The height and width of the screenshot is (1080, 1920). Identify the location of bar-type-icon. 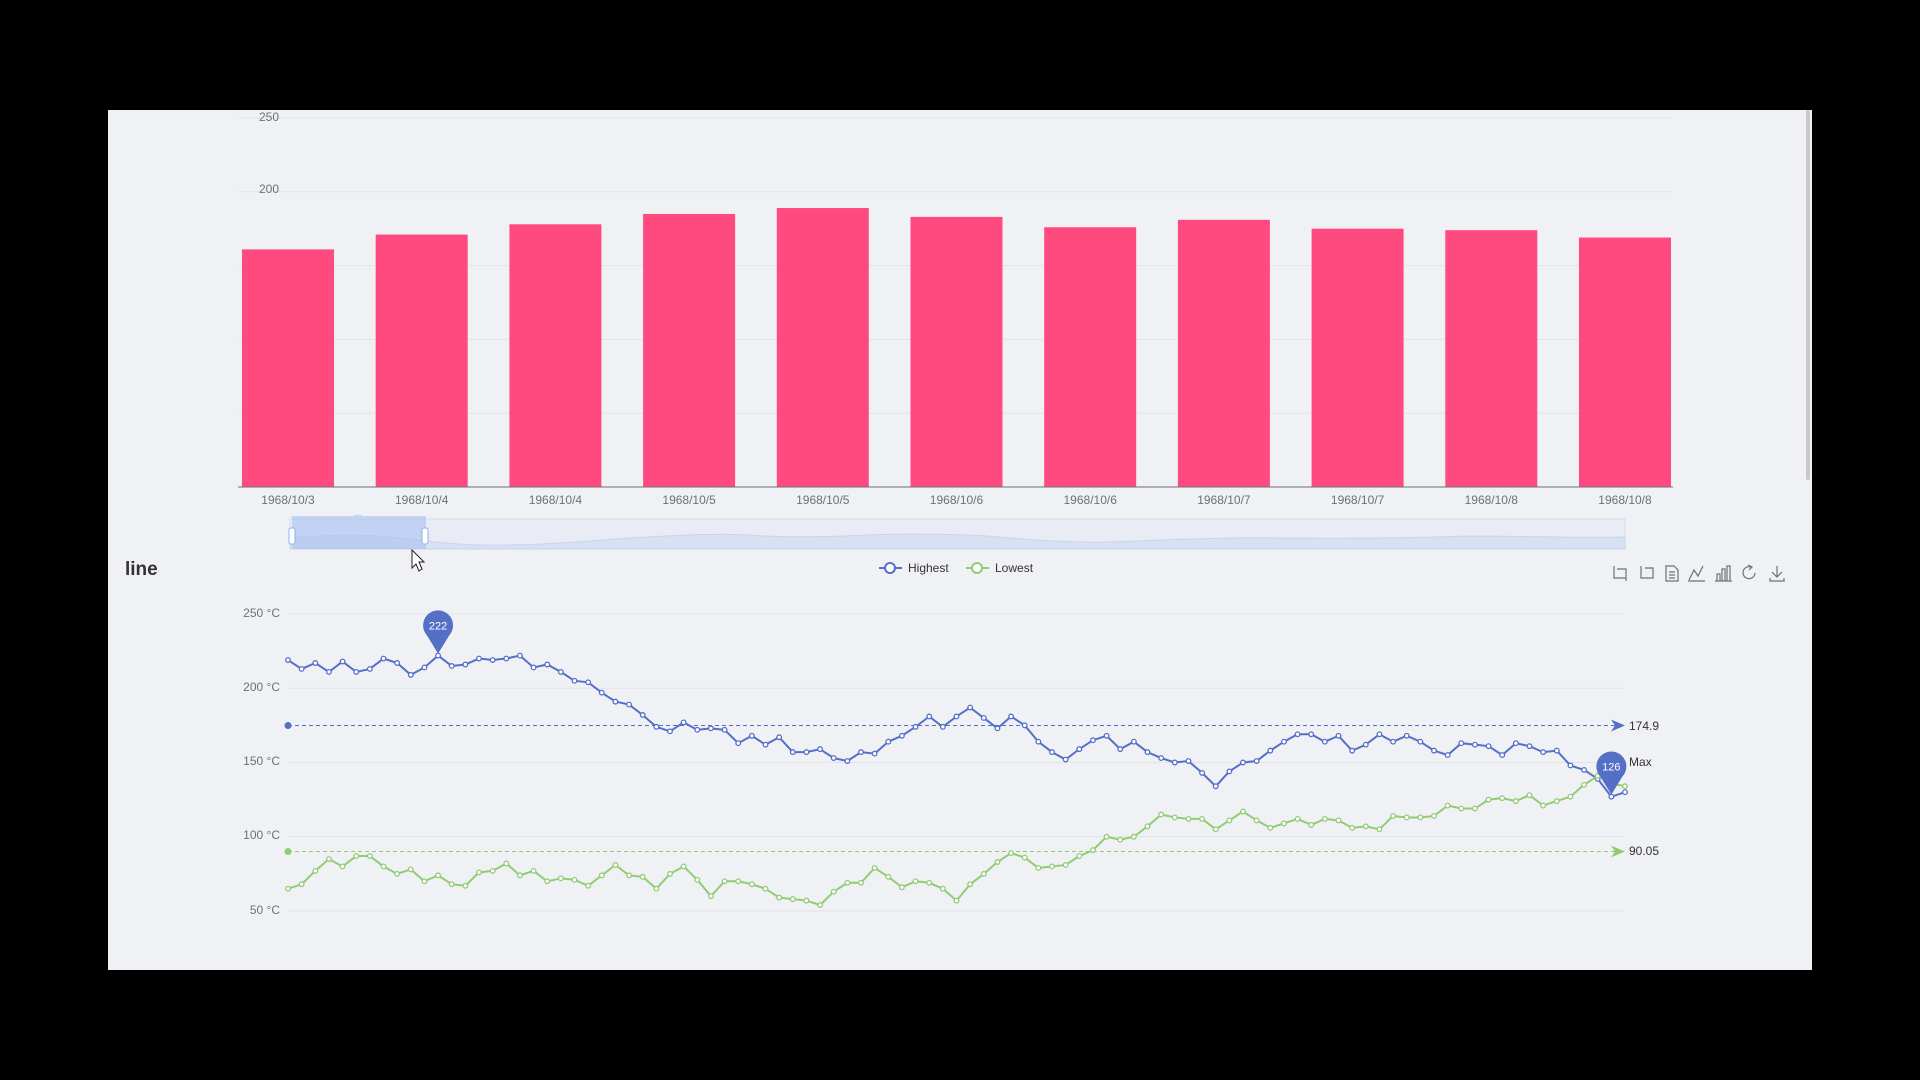
(1723, 573).